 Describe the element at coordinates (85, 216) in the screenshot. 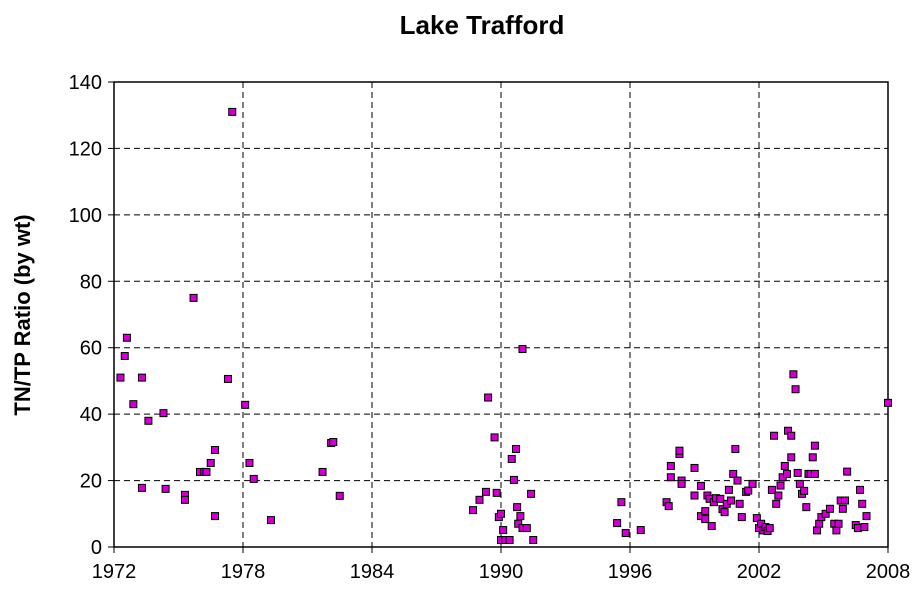

I see `y-tick-label: 100` at that location.